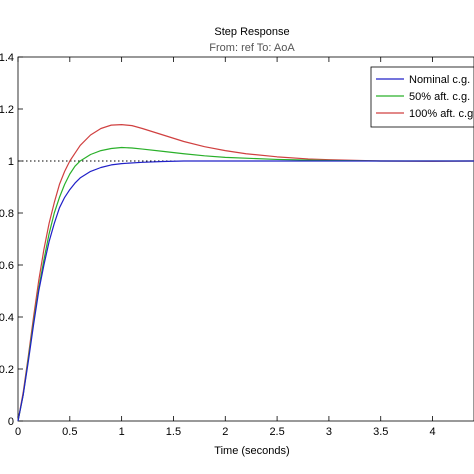 The width and height of the screenshot is (474, 474). What do you see at coordinates (173, 432) in the screenshot?
I see `x-tick-label: 1.5` at bounding box center [173, 432].